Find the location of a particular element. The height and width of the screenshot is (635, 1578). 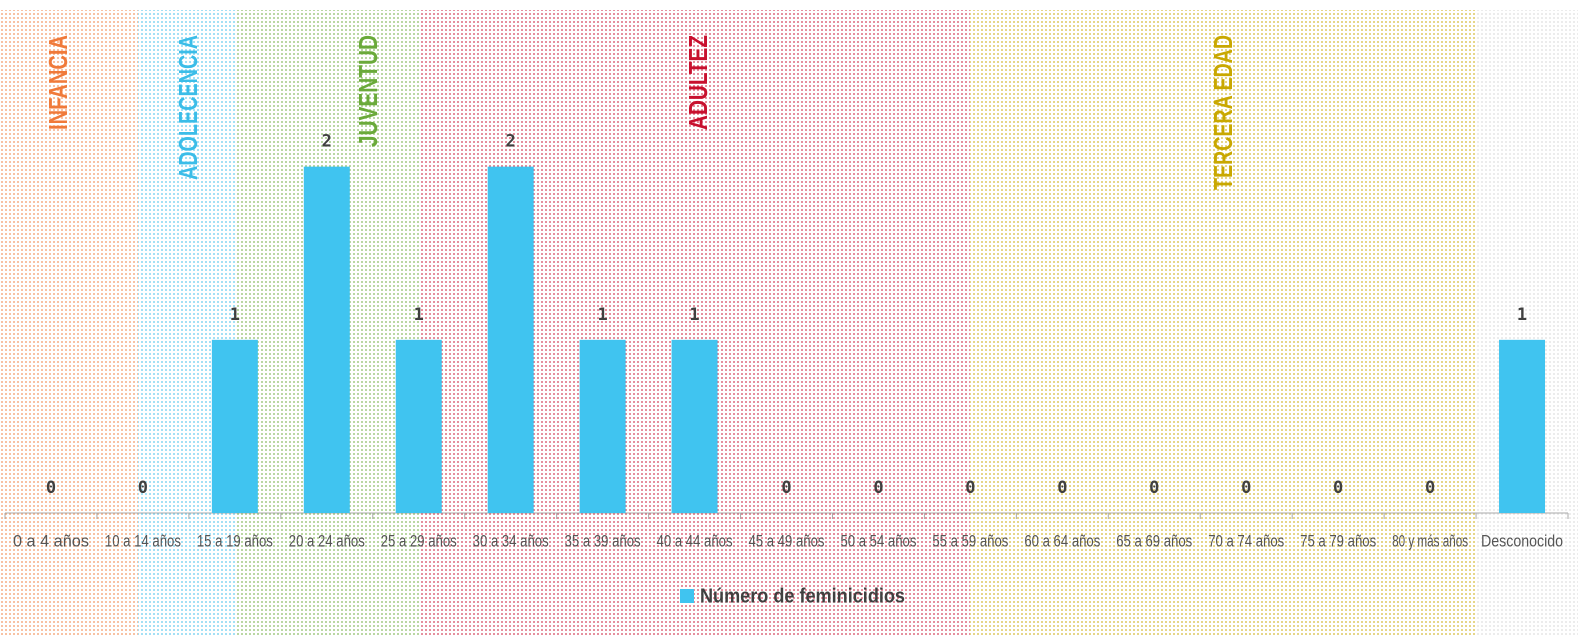

age-group-label: ADOLECENCIA is located at coordinates (188, 107).